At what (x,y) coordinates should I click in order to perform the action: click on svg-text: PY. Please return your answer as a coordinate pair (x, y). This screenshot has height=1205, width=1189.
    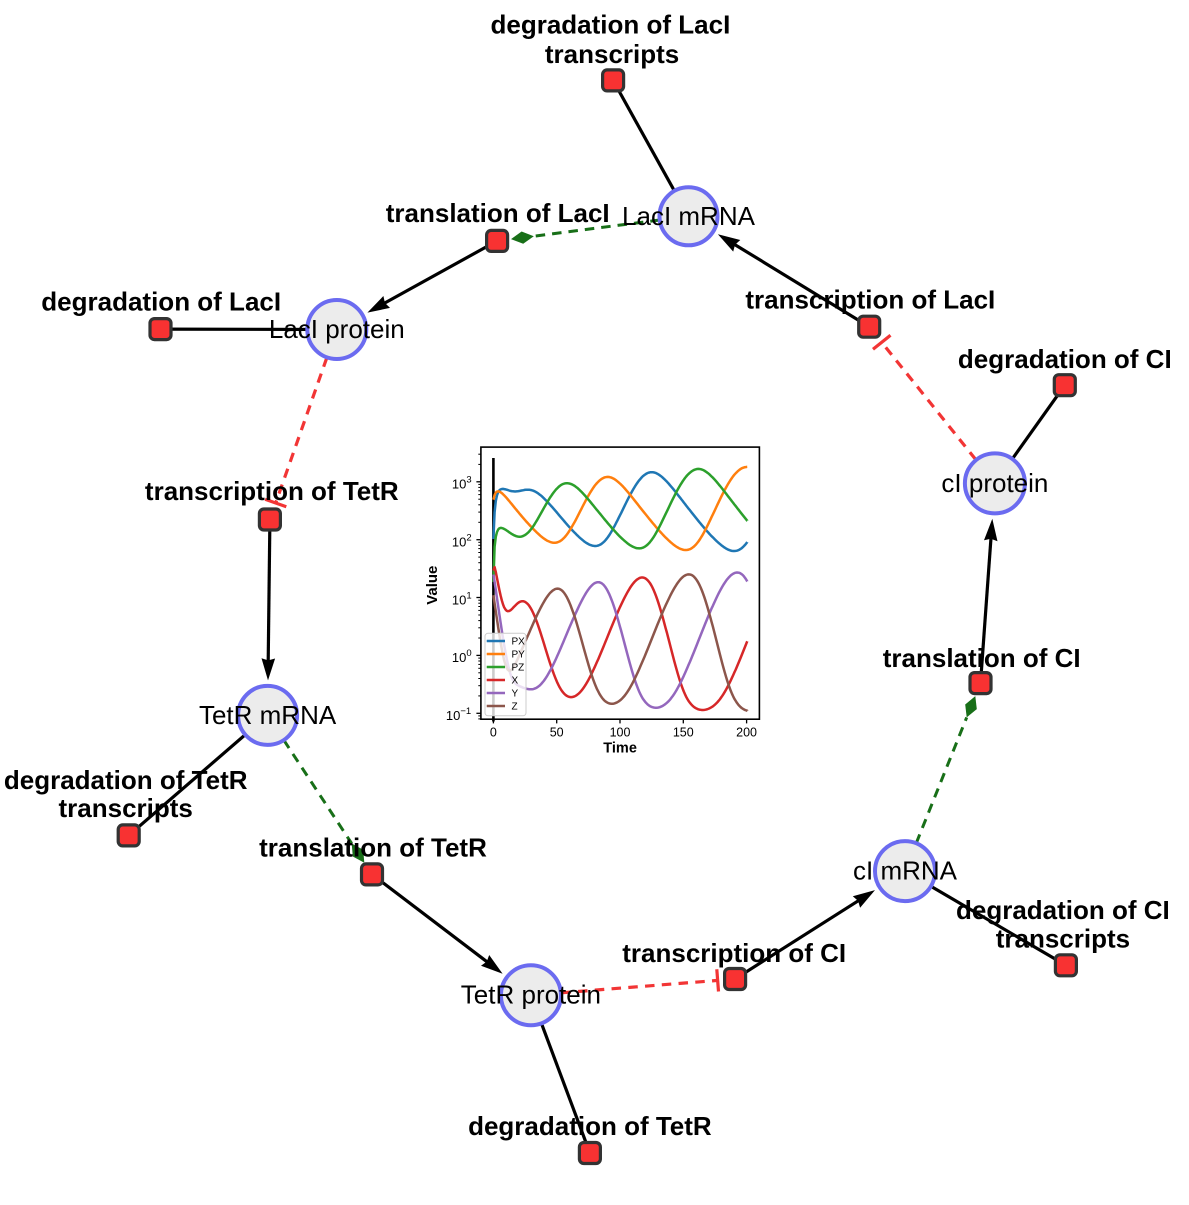
    Looking at the image, I should click on (519, 655).